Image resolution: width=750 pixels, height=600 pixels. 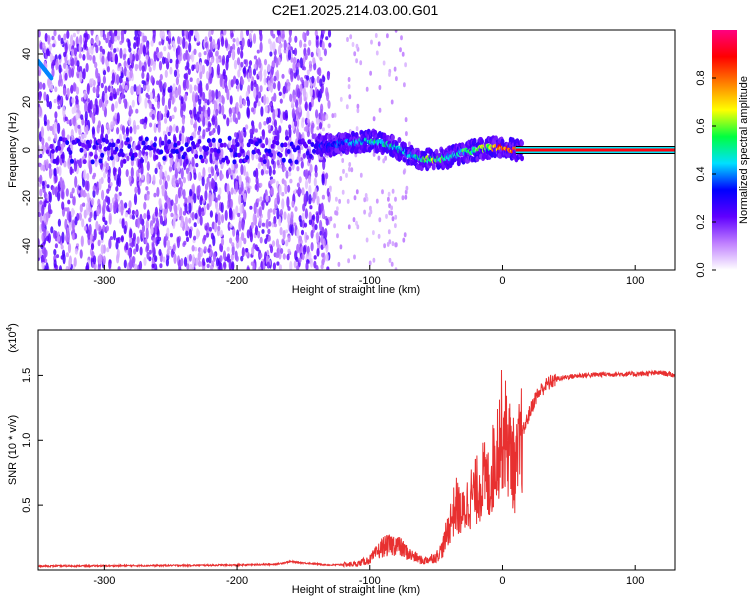 I want to click on y-tick-label: 0, so click(x=27, y=150).